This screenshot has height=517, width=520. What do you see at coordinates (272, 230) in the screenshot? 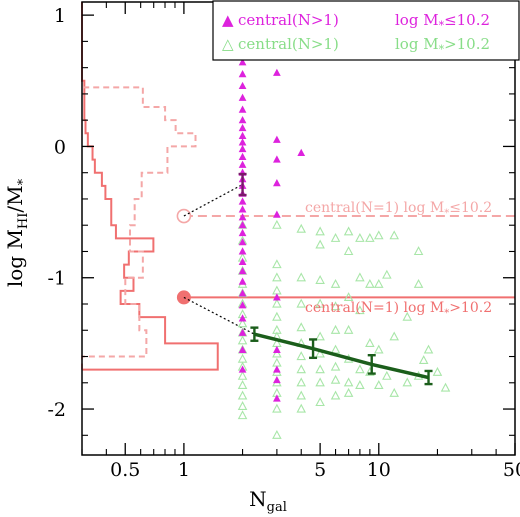
I see `magenta-scatter-layer` at bounding box center [272, 230].